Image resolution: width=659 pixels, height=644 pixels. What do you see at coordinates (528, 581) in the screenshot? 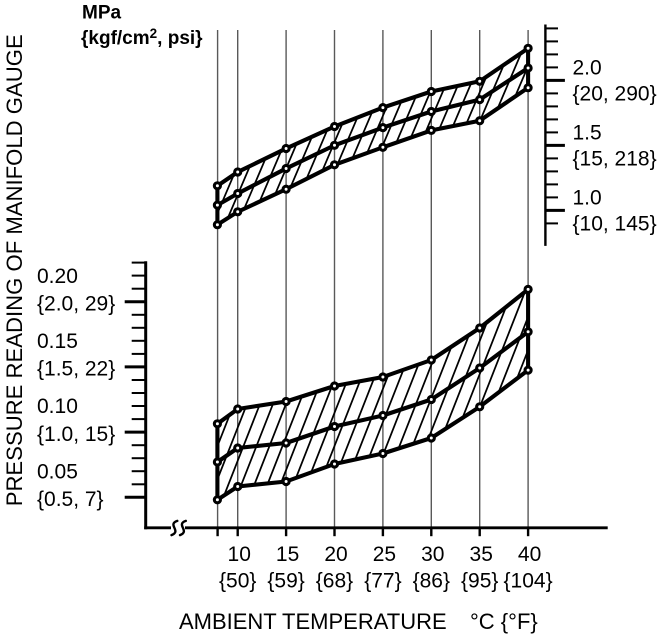
I see `svg-text: {104}` at bounding box center [528, 581].